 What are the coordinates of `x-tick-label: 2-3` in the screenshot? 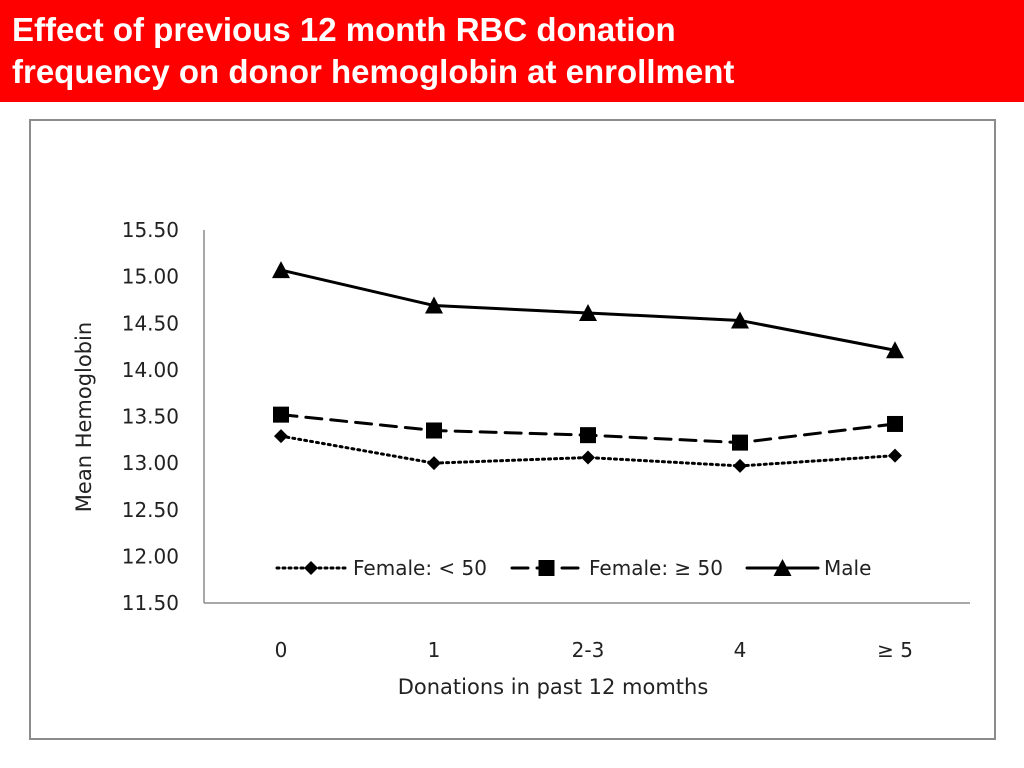 It's located at (588, 650).